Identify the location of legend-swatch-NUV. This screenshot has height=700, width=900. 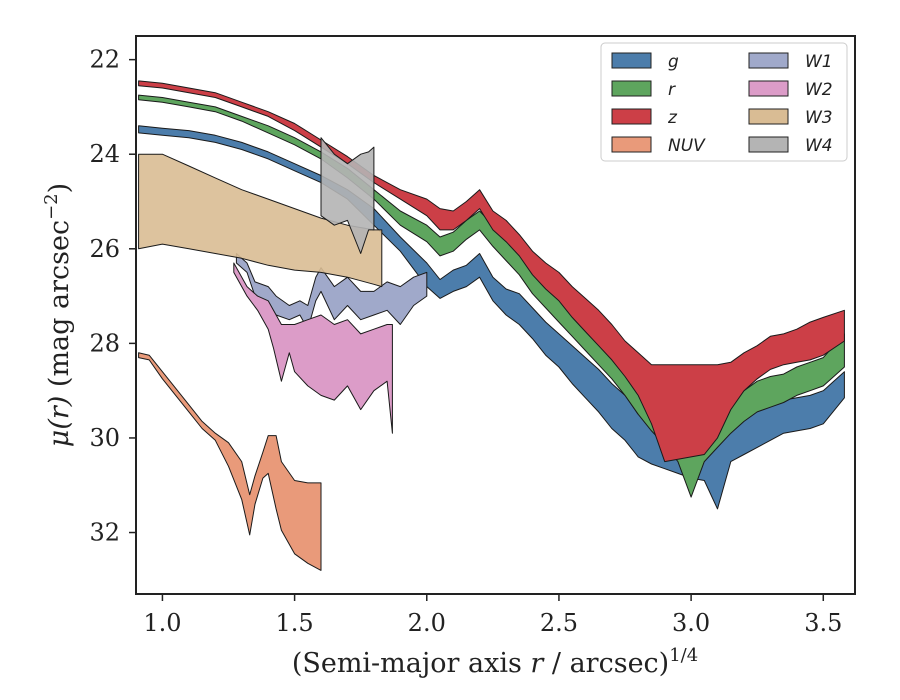
(631, 144).